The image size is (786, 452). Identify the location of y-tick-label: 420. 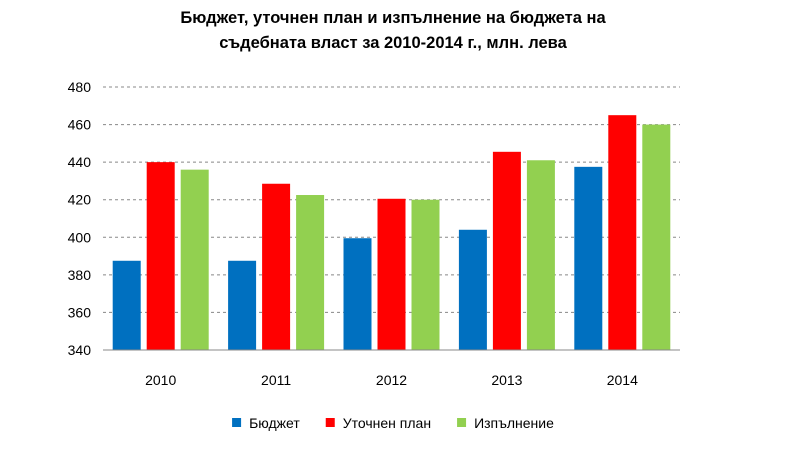
(80, 200).